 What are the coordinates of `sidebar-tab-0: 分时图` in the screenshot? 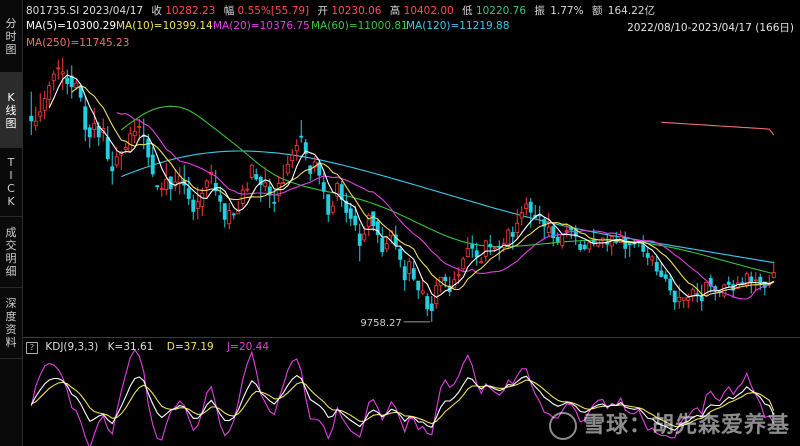 It's located at (11, 36).